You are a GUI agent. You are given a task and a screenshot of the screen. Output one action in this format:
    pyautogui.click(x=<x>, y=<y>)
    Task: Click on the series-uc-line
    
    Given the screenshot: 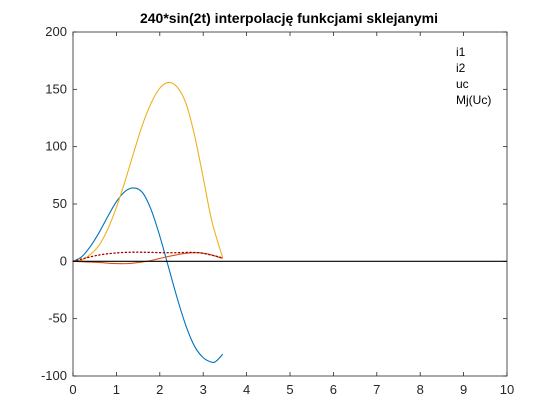 What is the action you would take?
    pyautogui.click(x=148, y=171)
    